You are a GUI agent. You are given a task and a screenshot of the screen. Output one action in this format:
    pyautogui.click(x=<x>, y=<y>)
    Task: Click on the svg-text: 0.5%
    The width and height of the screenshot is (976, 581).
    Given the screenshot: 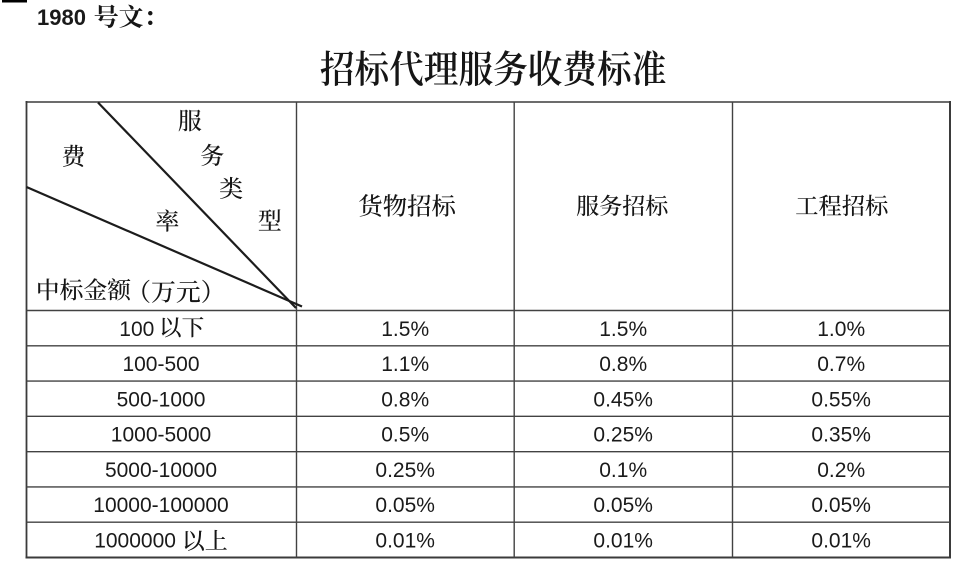 What is the action you would take?
    pyautogui.click(x=405, y=435)
    